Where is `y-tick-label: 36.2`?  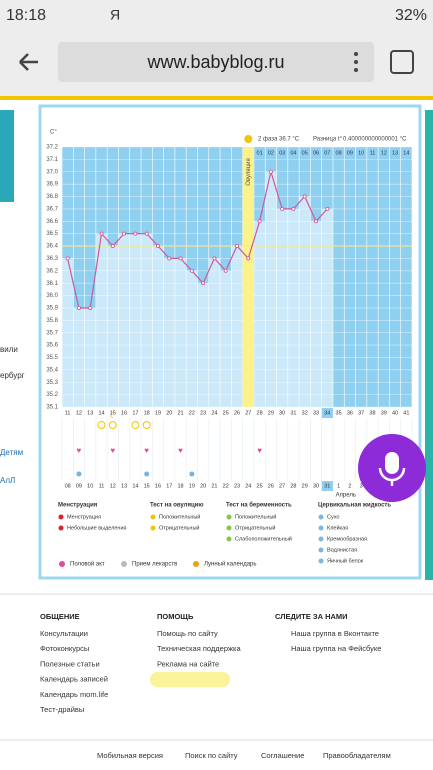
y-tick-label: 36.2 is located at coordinates (52, 271).